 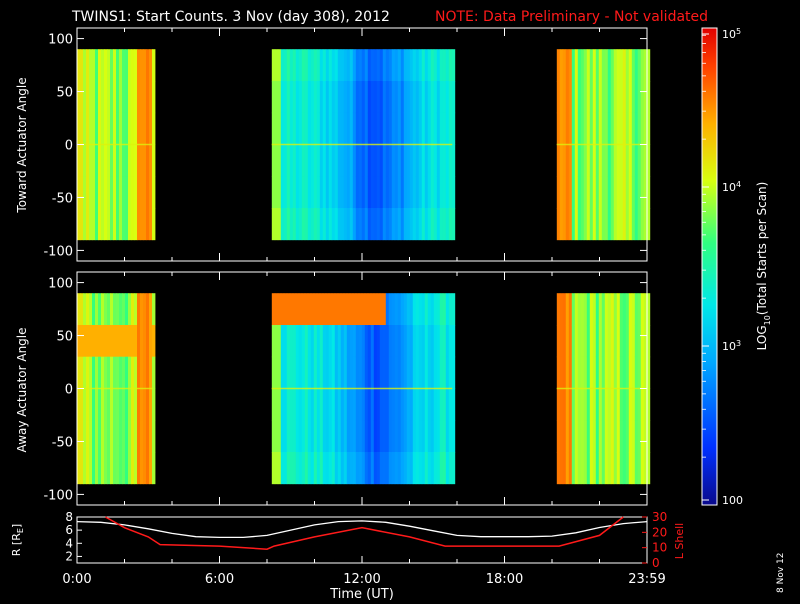 I want to click on preliminary-note: NOTE: Data Preliminary - Not validated, so click(x=571, y=17).